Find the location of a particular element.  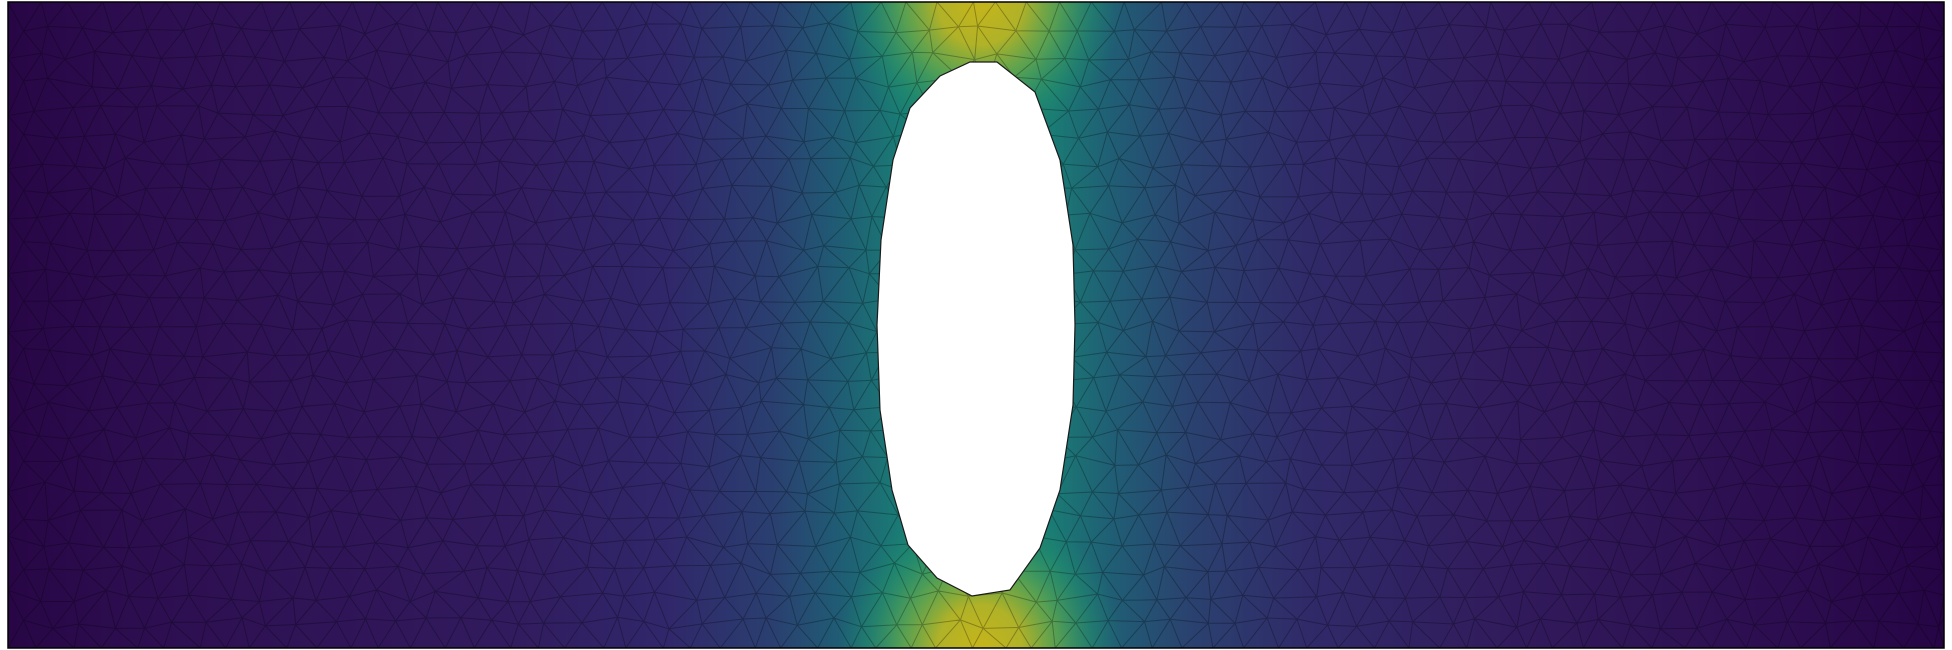

elliptical-hole is located at coordinates (976, 329).